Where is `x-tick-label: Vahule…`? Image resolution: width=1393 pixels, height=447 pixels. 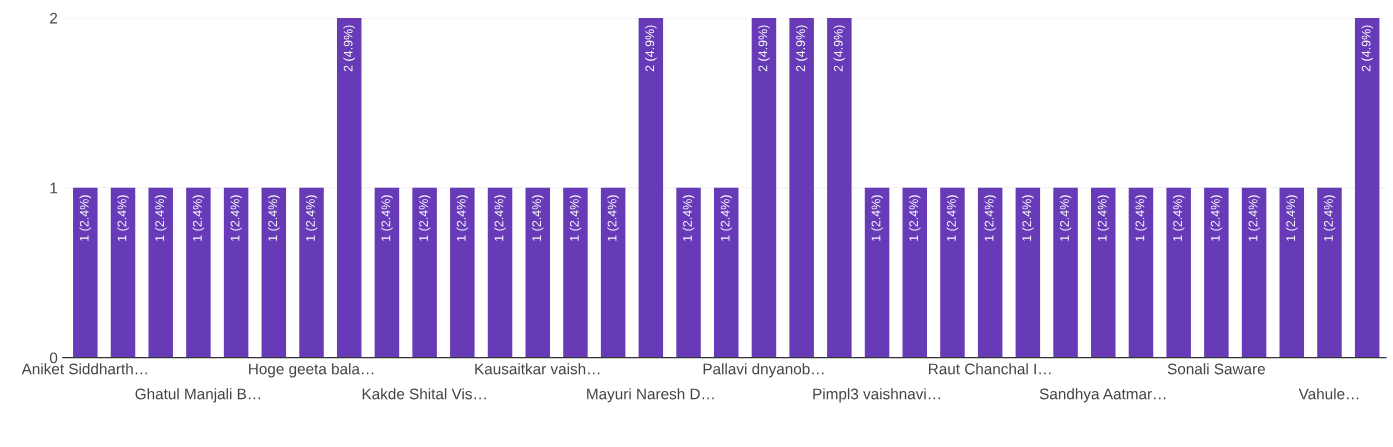 x-tick-label: Vahule… is located at coordinates (1328, 394).